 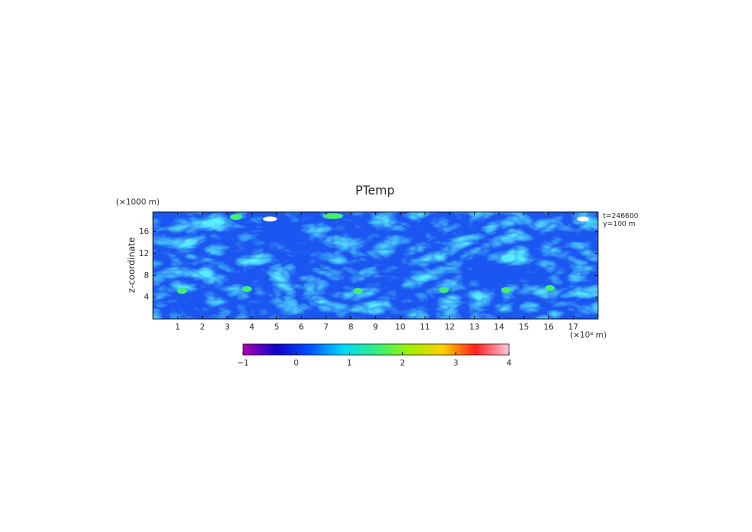 What do you see at coordinates (138, 202) in the screenshot?
I see `y-unit: (×1000 m)` at bounding box center [138, 202].